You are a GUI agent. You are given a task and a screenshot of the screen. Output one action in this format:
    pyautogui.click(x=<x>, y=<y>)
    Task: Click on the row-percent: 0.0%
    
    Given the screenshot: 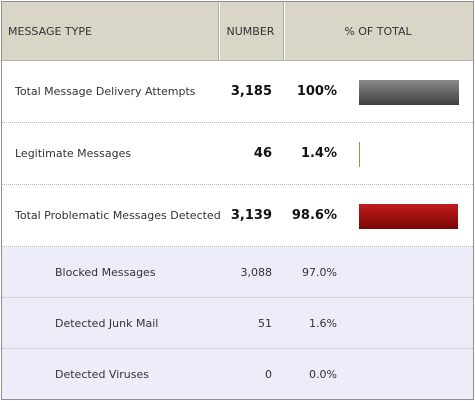 What is the action you would take?
    pyautogui.click(x=323, y=374)
    